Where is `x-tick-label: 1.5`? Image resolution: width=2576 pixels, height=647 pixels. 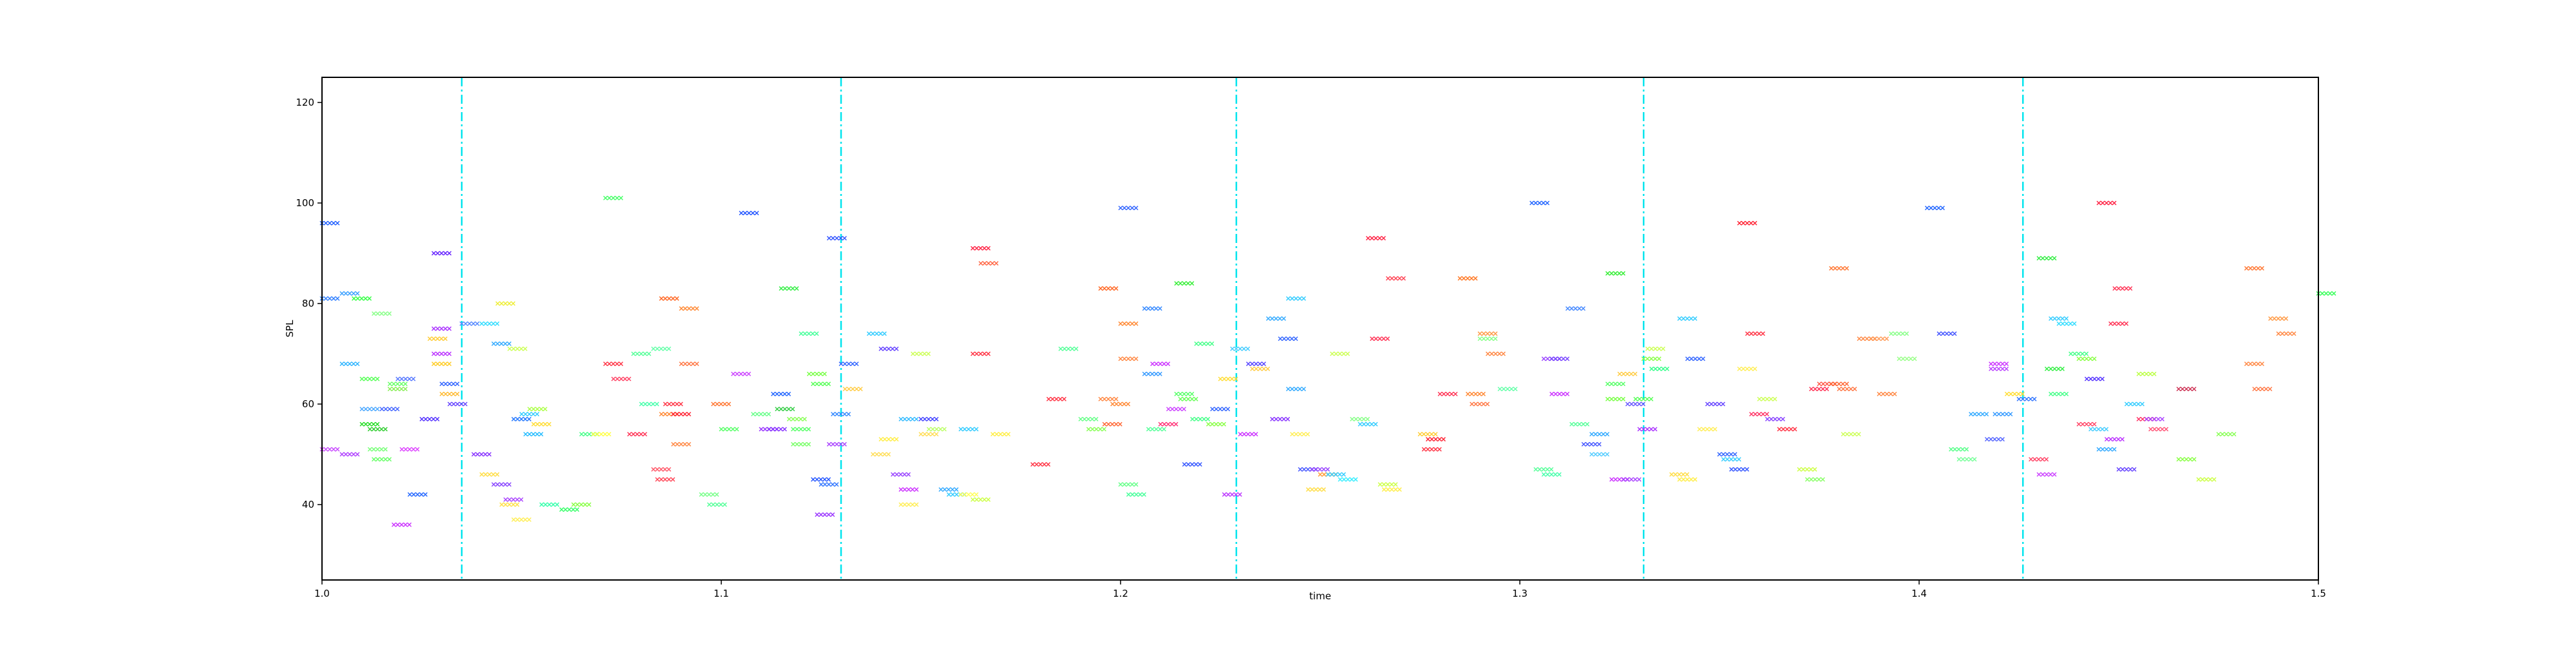
x-tick-label: 1.5 is located at coordinates (2318, 593).